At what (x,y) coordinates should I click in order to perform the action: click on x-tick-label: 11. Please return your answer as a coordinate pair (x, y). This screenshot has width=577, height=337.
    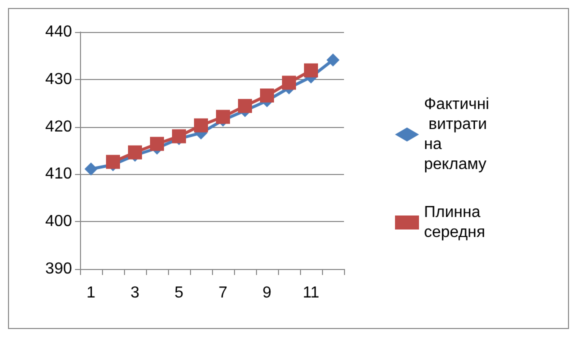
    Looking at the image, I should click on (311, 293).